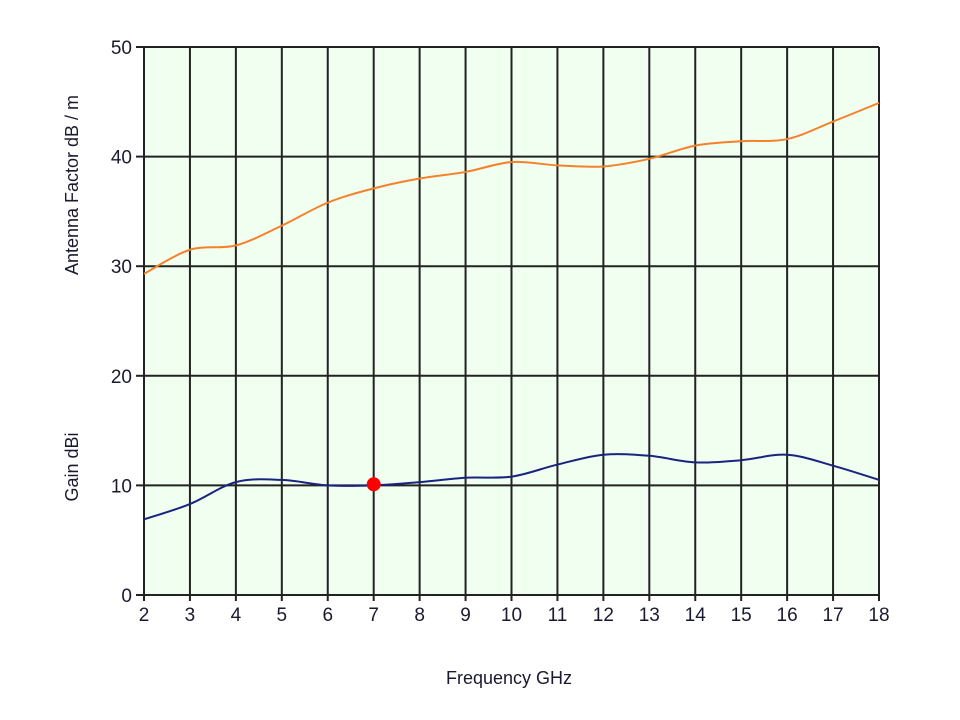 The width and height of the screenshot is (960, 720). What do you see at coordinates (511, 487) in the screenshot?
I see `gain-line` at bounding box center [511, 487].